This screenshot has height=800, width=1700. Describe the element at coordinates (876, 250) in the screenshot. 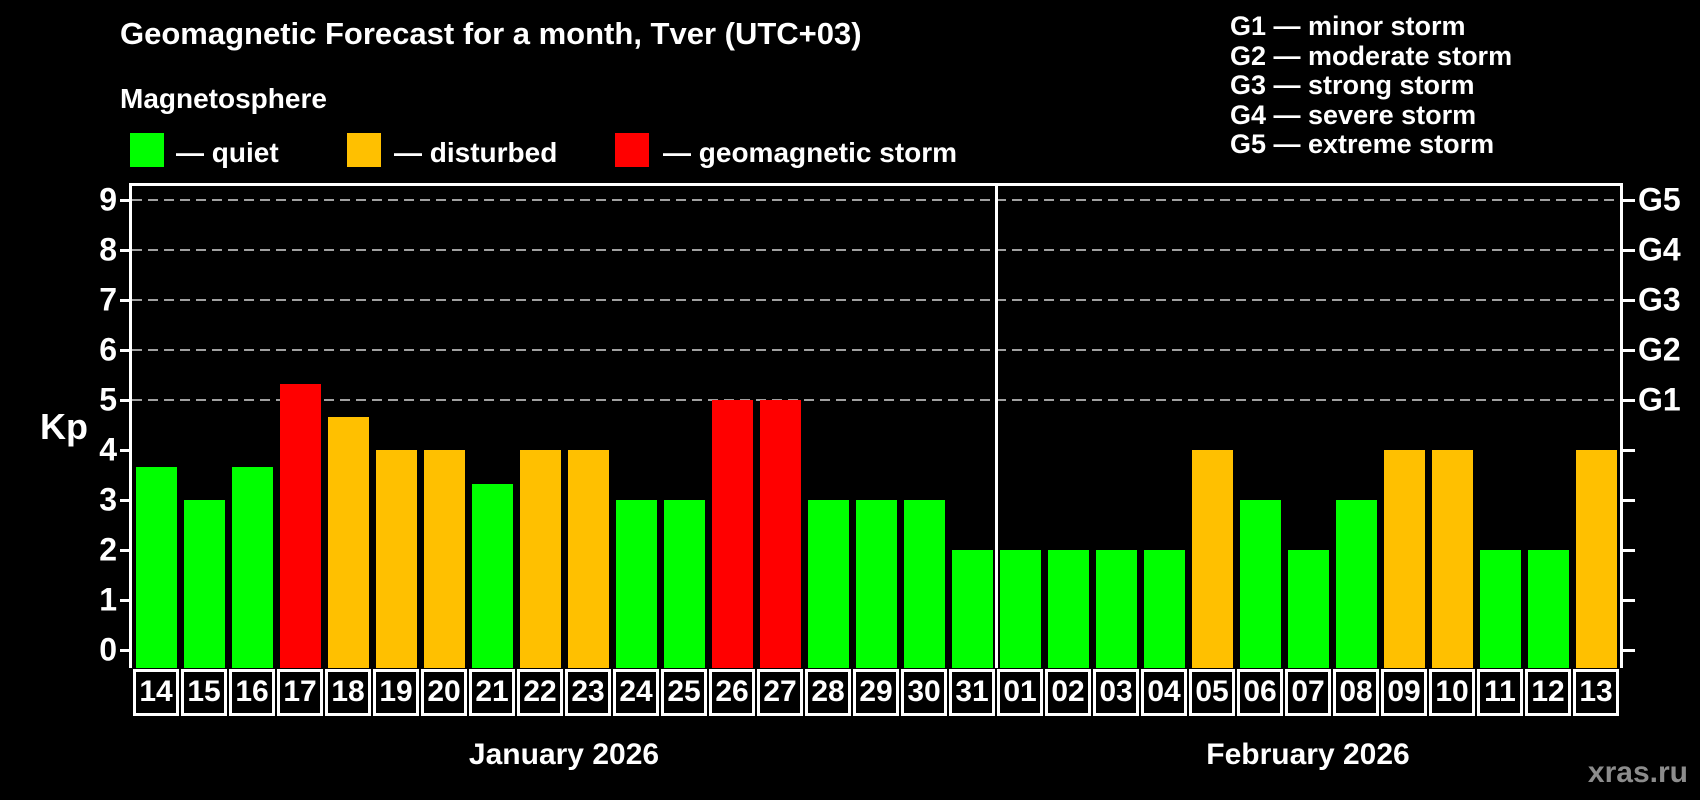

I see `gridline-kp8` at that location.